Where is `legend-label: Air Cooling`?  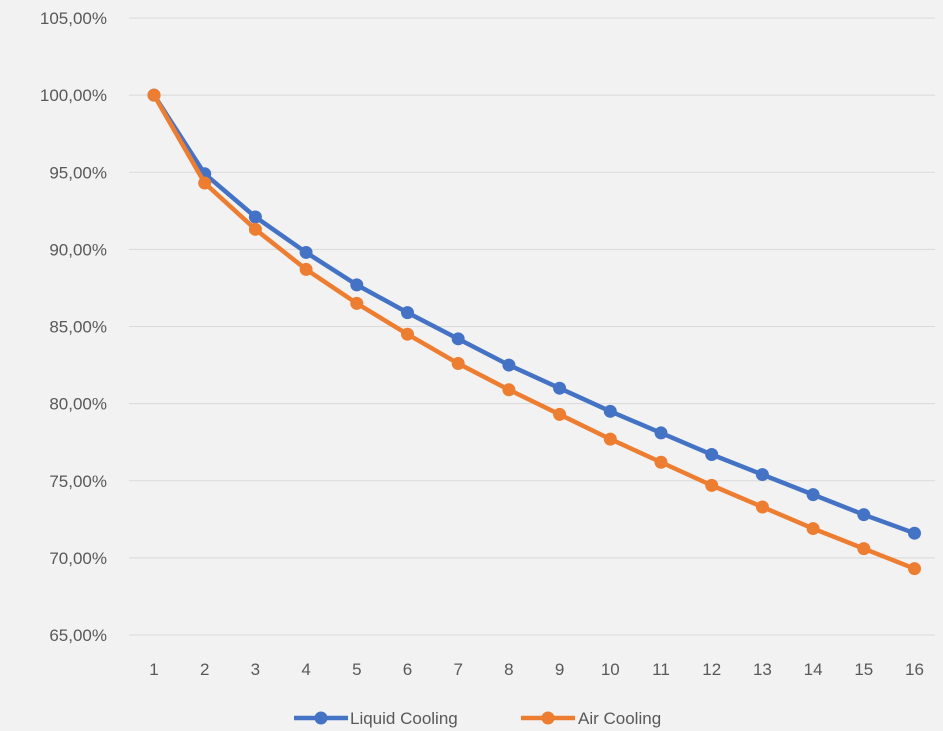 legend-label: Air Cooling is located at coordinates (619, 718).